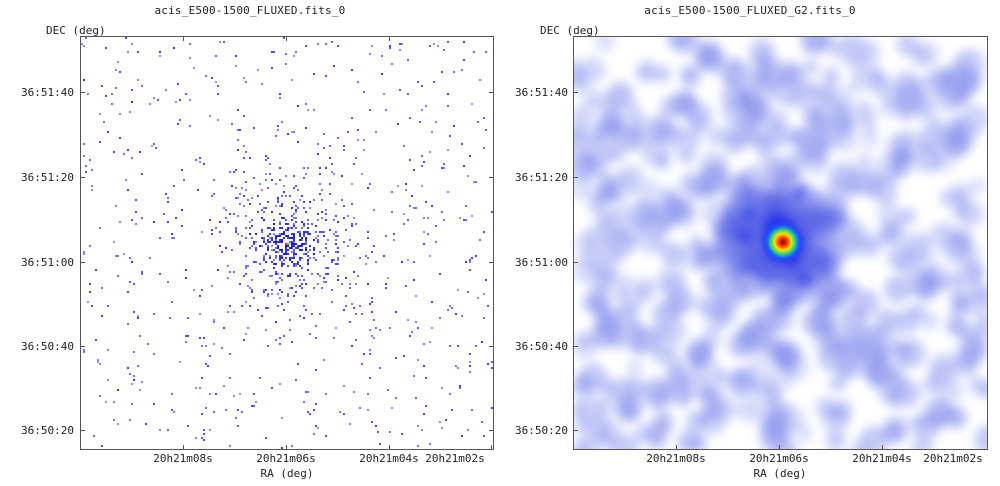 The image size is (1000, 486). Describe the element at coordinates (783, 242) in the screenshot. I see `source-core` at that location.